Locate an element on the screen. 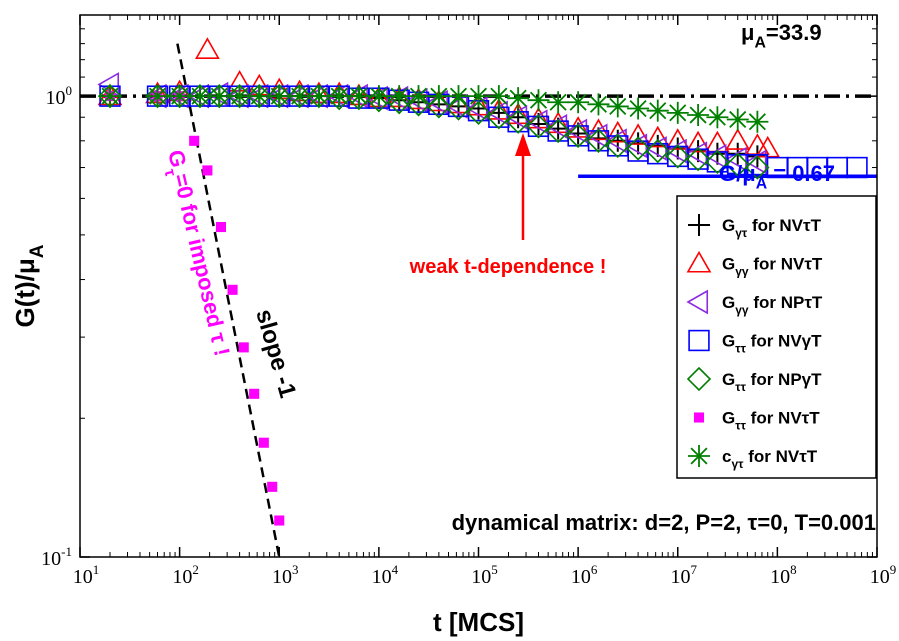  legend-label: Gττ for NVγT is located at coordinates (772, 344).